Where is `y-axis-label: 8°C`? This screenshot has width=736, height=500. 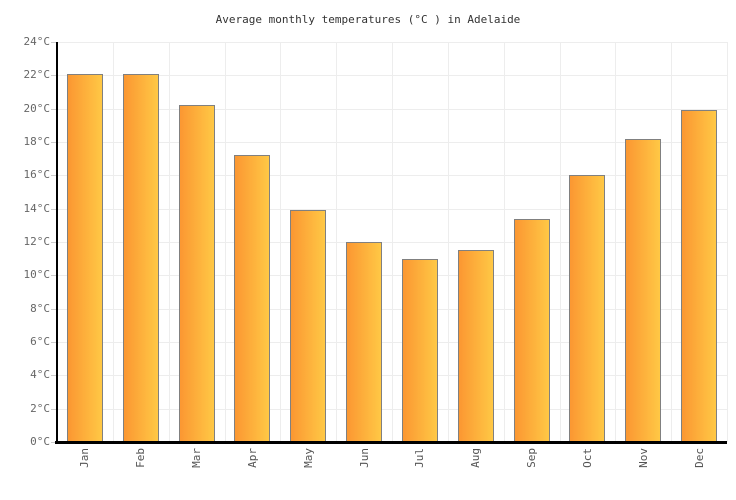
y-axis-label: 8°C is located at coordinates (40, 308).